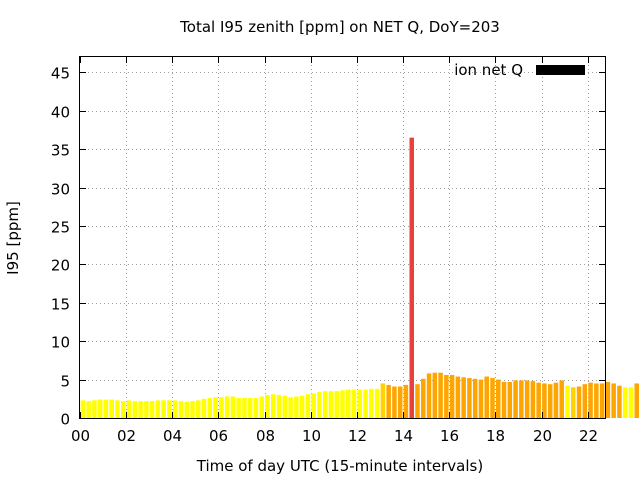 The height and width of the screenshot is (480, 640). What do you see at coordinates (339, 27) in the screenshot?
I see `chart-title: Total I95 zenith [ppm] on NET Q, DoY=203` at bounding box center [339, 27].